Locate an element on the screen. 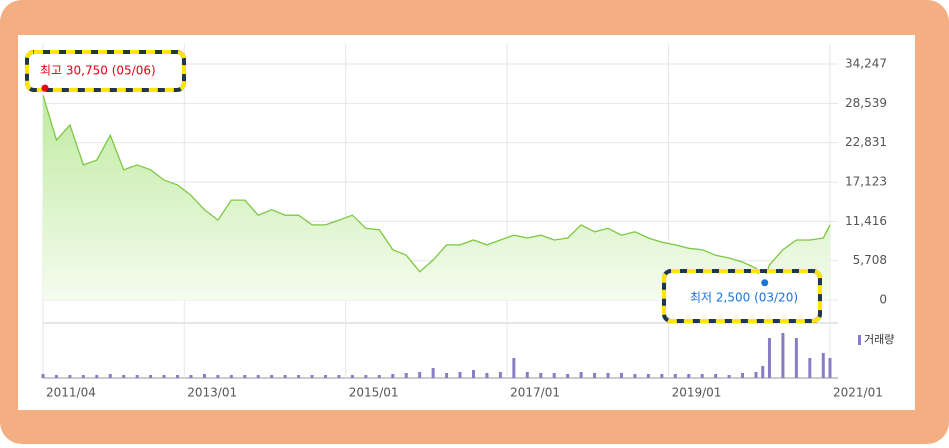 The width and height of the screenshot is (949, 448). y-tick-label: 11,416 is located at coordinates (866, 221).